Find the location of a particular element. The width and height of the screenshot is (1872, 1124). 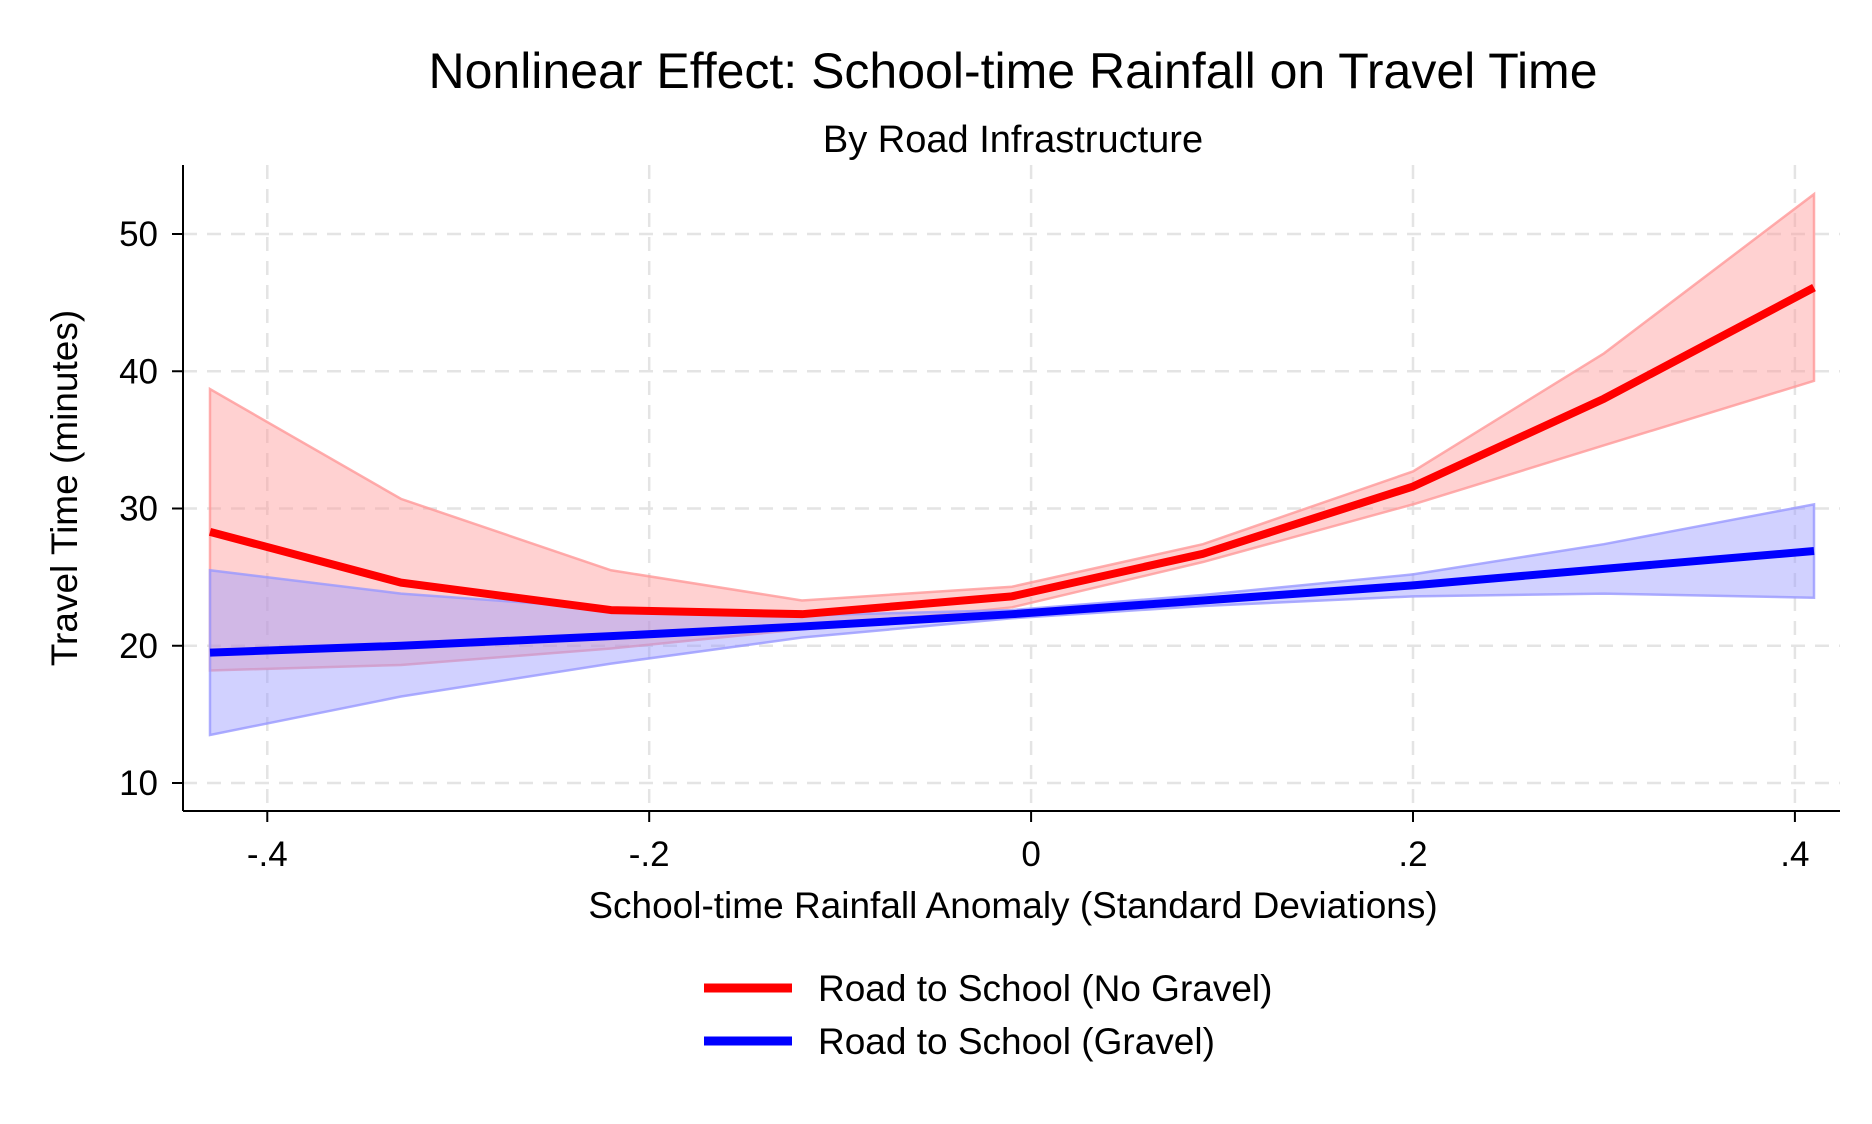

x-tick-label: 0 is located at coordinates (1030, 854).